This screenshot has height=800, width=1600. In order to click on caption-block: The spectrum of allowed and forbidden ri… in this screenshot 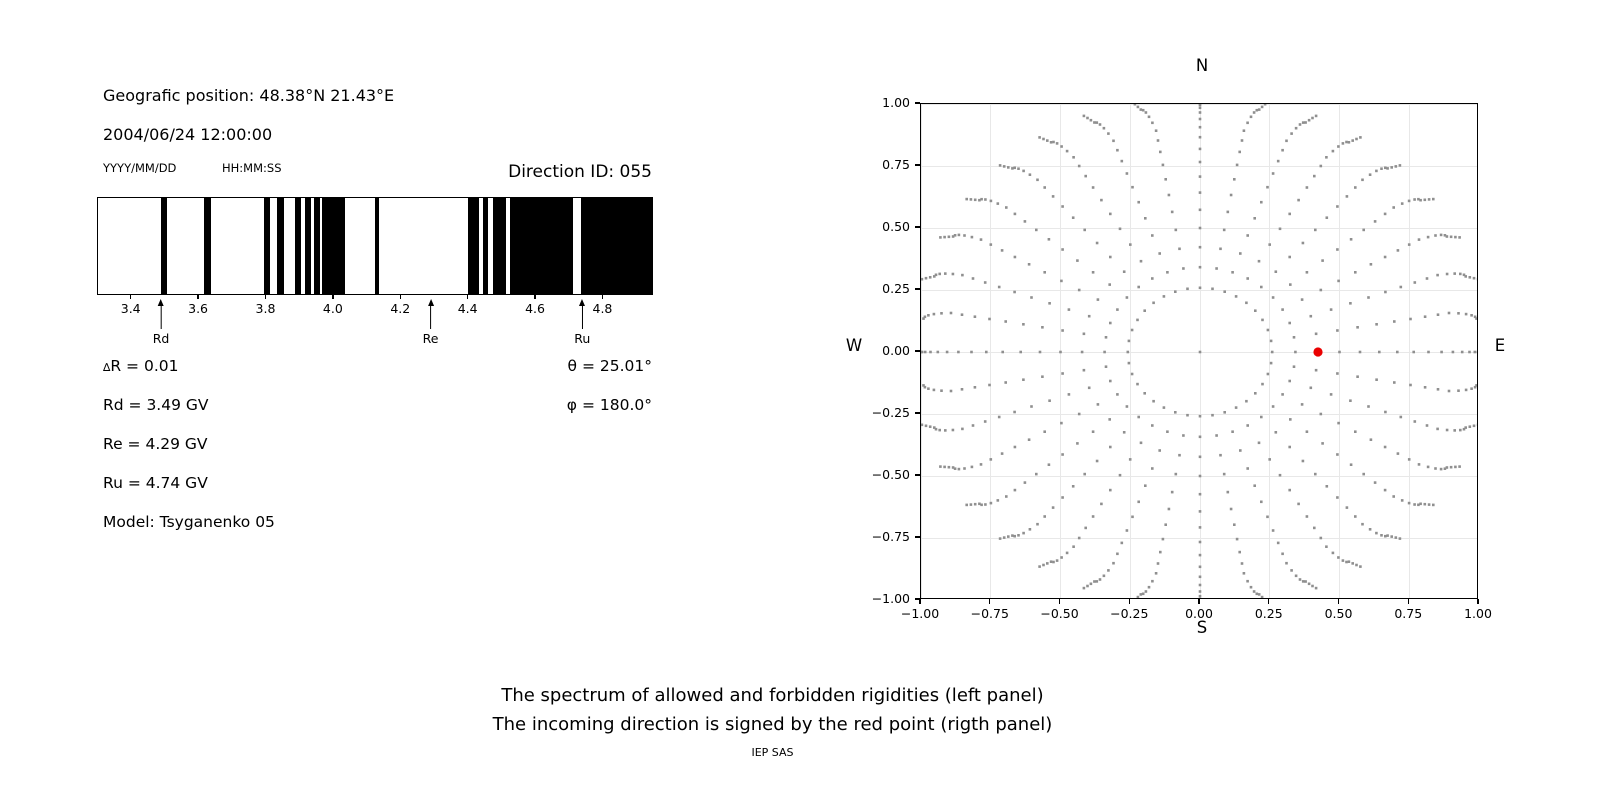, I will do `click(772, 722)`.